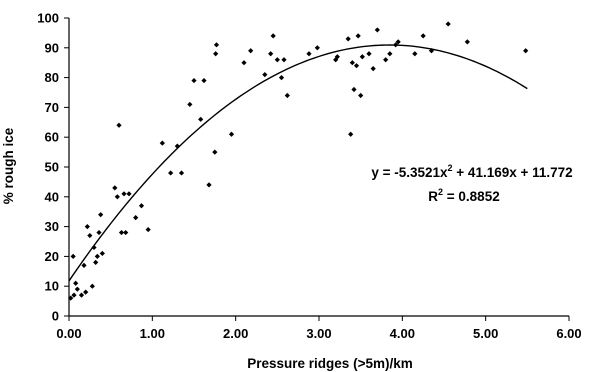  Describe the element at coordinates (52, 137) in the screenshot. I see `y-tick-label: 60` at that location.